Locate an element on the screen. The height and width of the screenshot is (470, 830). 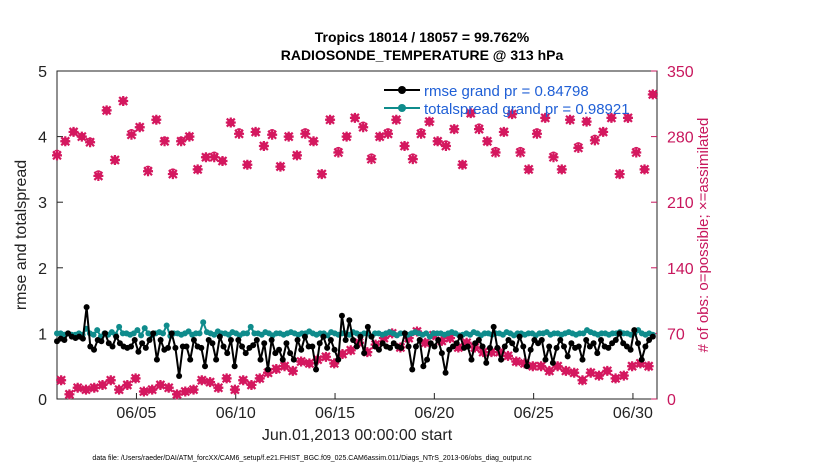
y-right-tick-label: 140 is located at coordinates (680, 269).